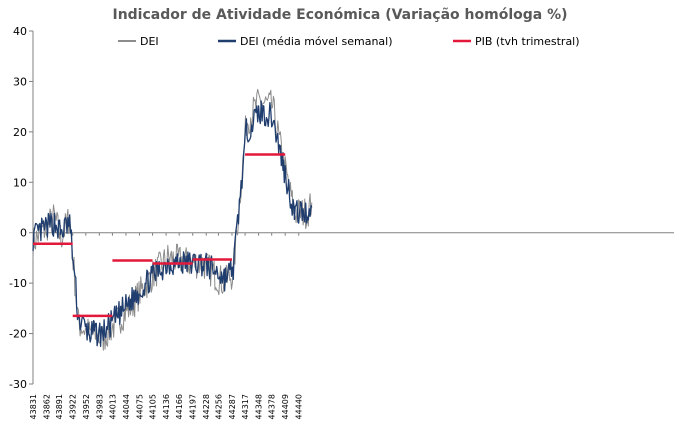 The height and width of the screenshot is (444, 680). Describe the element at coordinates (20, 132) in the screenshot. I see `y-tick-label: 20` at that location.